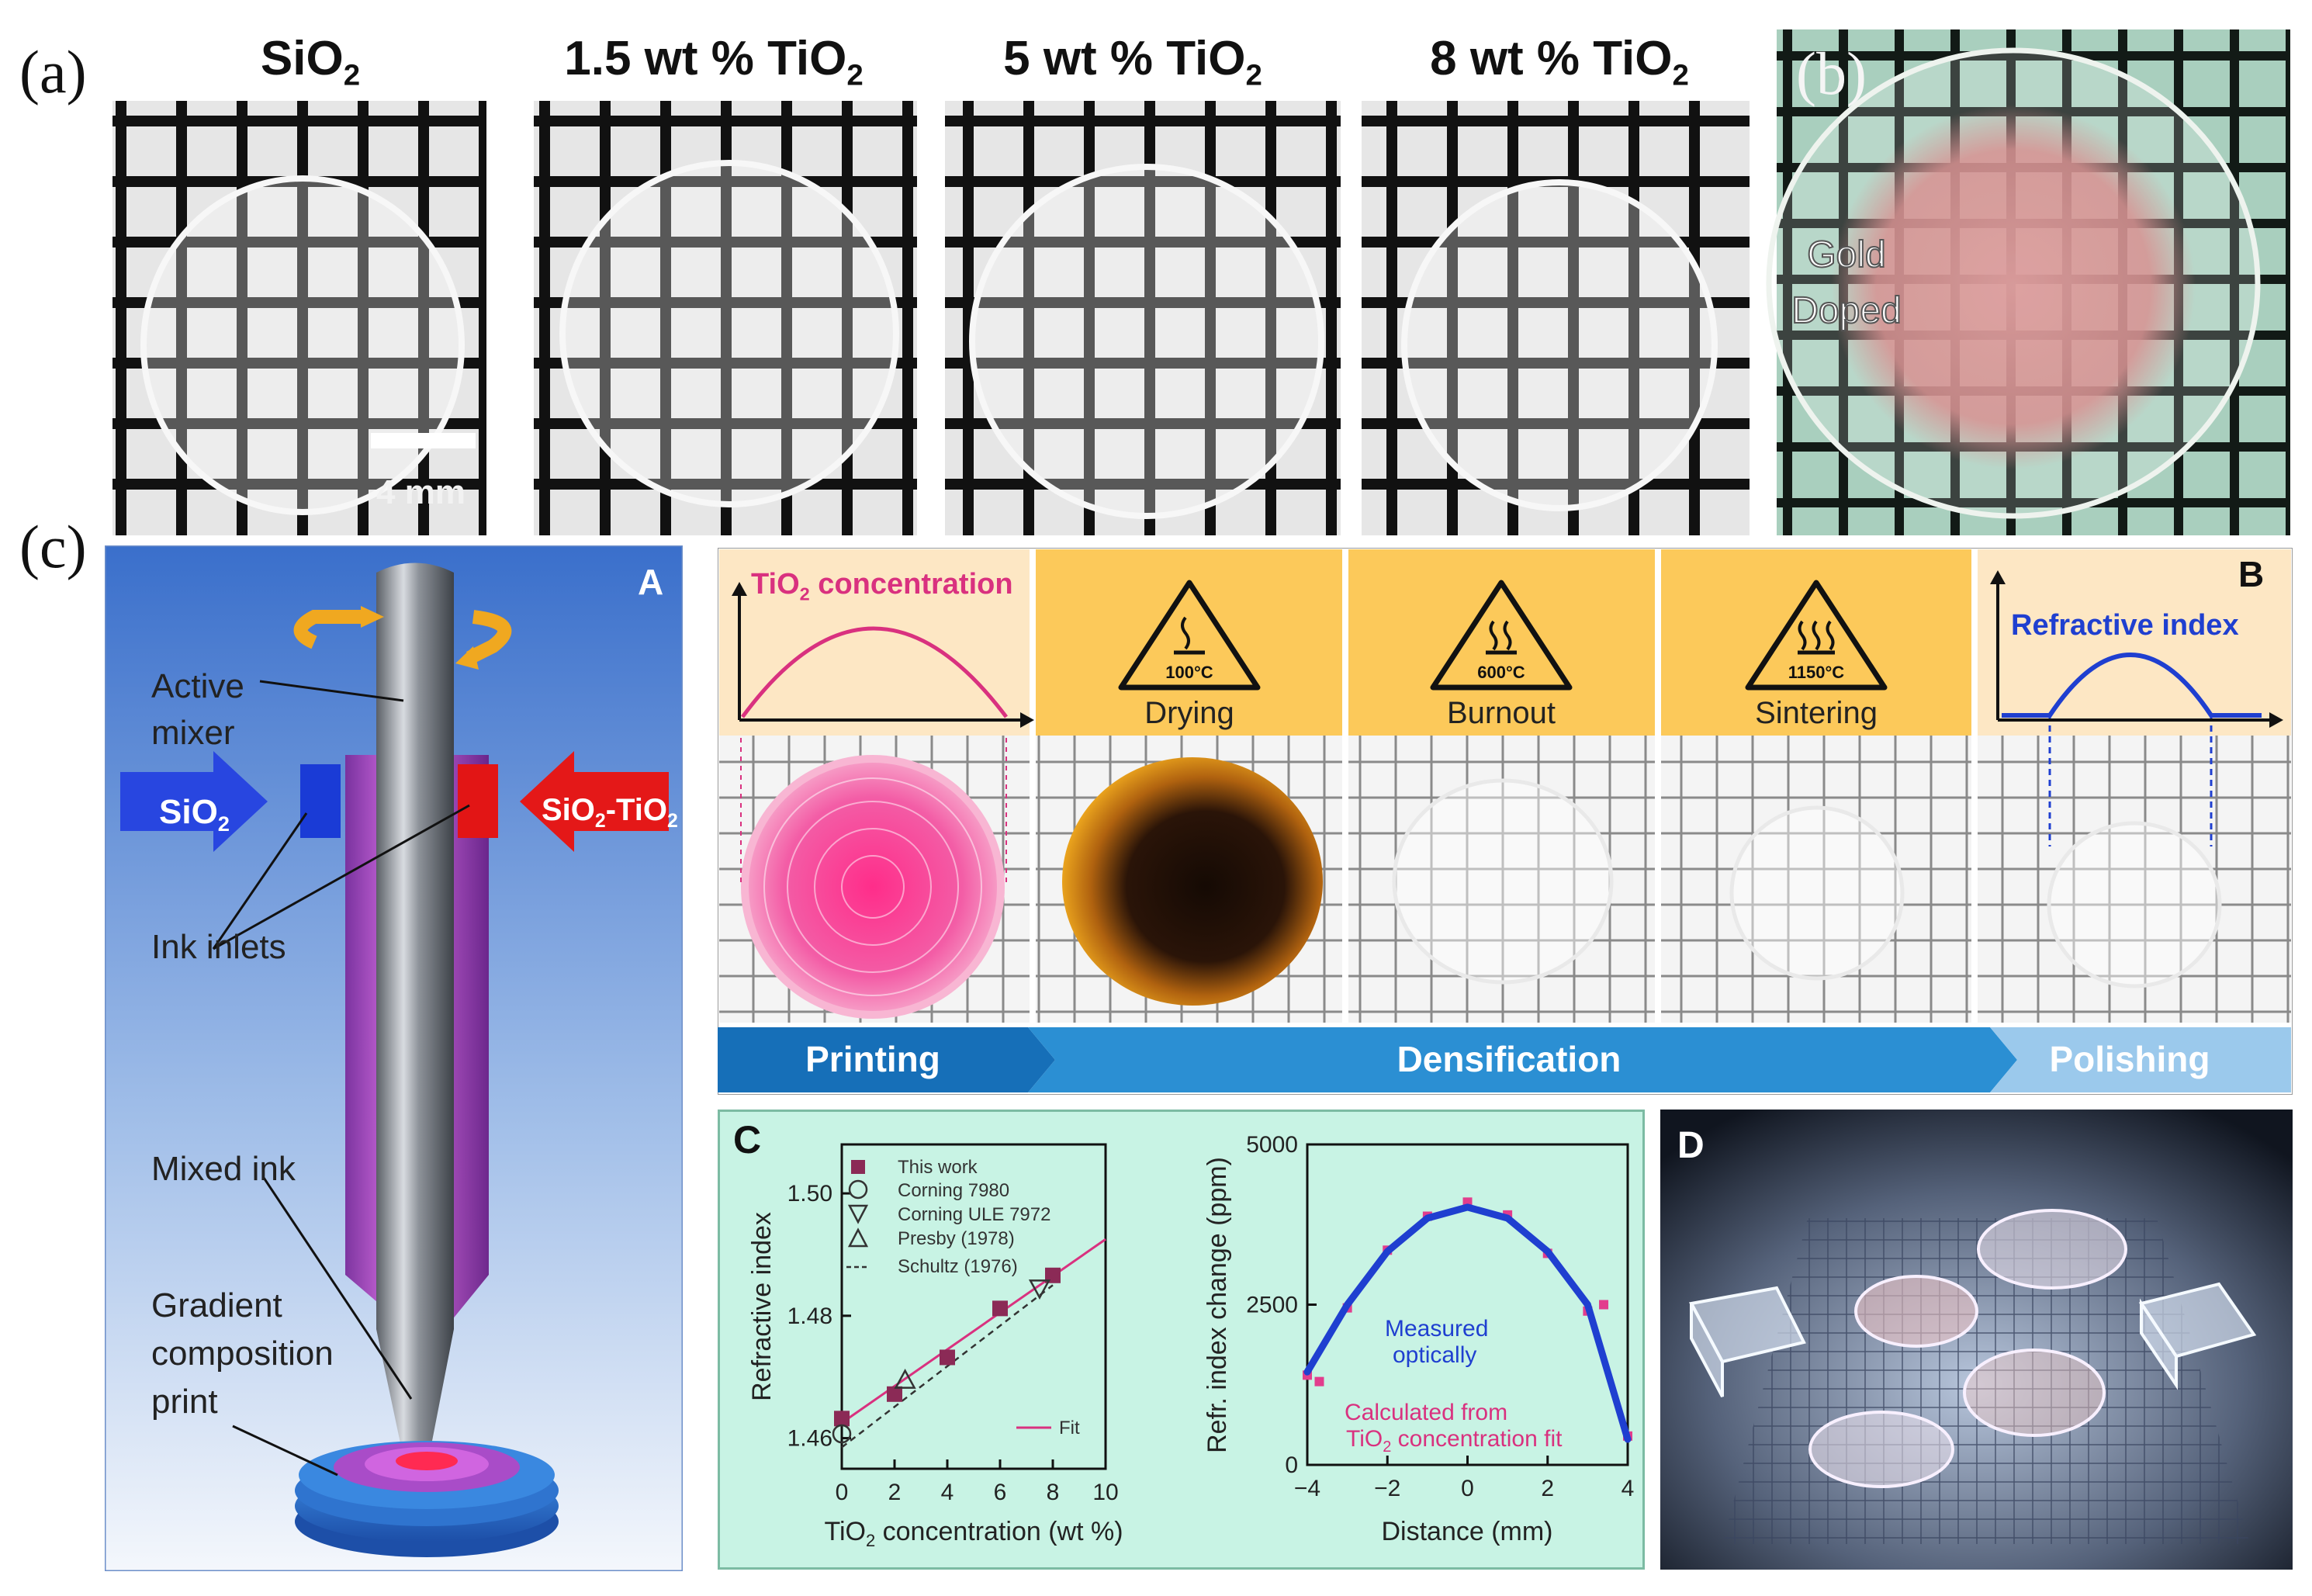 The image size is (2312, 1596). I want to click on heat-wave-icon-3b, so click(1817, 635).